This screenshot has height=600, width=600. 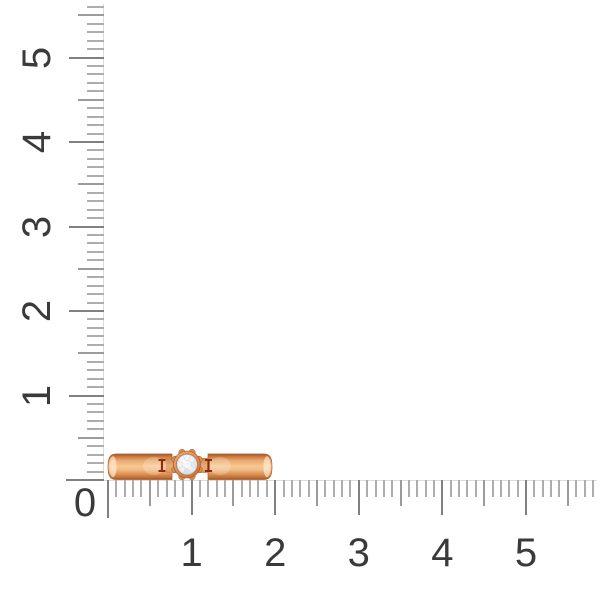 What do you see at coordinates (191, 553) in the screenshot?
I see `ruler-label: 1` at bounding box center [191, 553].